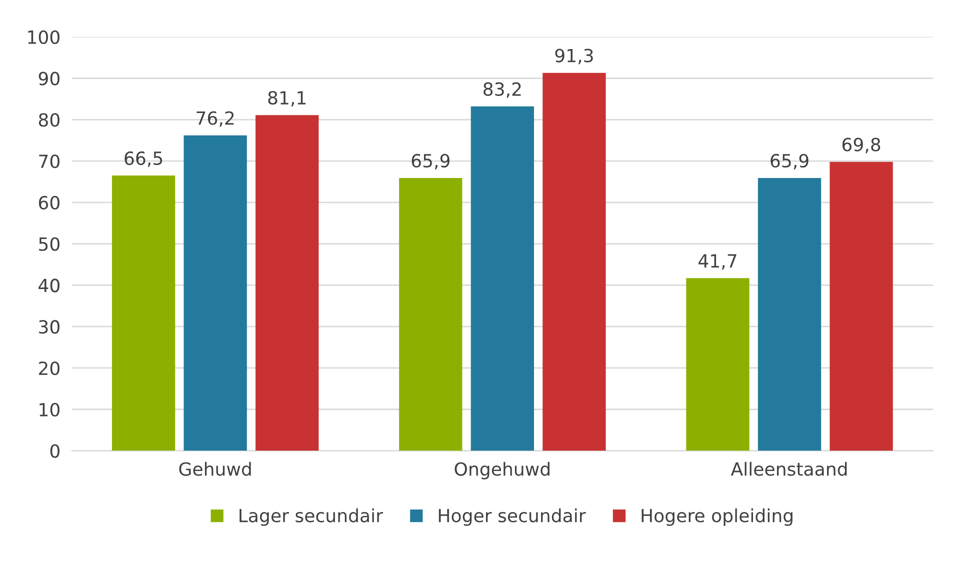 This screenshot has height=567, width=957. What do you see at coordinates (49, 285) in the screenshot?
I see `y-tick-label: 40` at bounding box center [49, 285].